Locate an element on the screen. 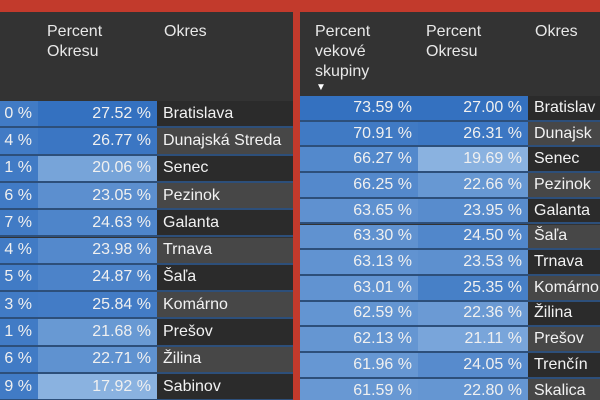  percent-cell: 66.27 % is located at coordinates (359, 159).